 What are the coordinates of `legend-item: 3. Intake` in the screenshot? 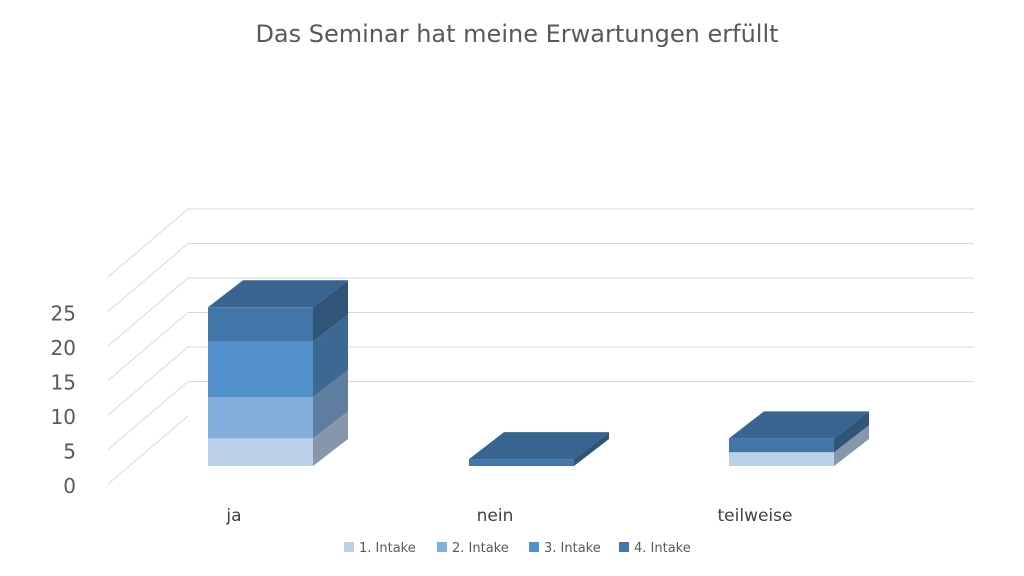 It's located at (565, 548).